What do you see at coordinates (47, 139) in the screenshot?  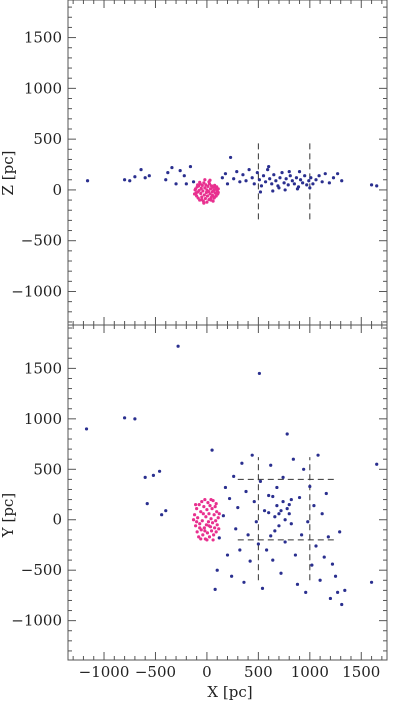 I see `y-tick-label-top: 500` at bounding box center [47, 139].